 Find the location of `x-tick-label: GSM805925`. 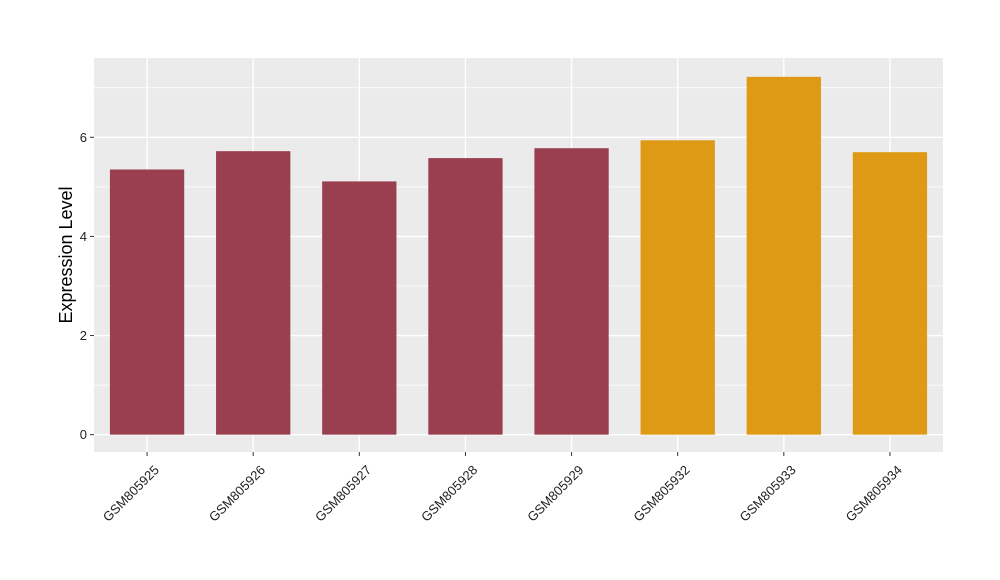

x-tick-label: GSM805925 is located at coordinates (131, 493).